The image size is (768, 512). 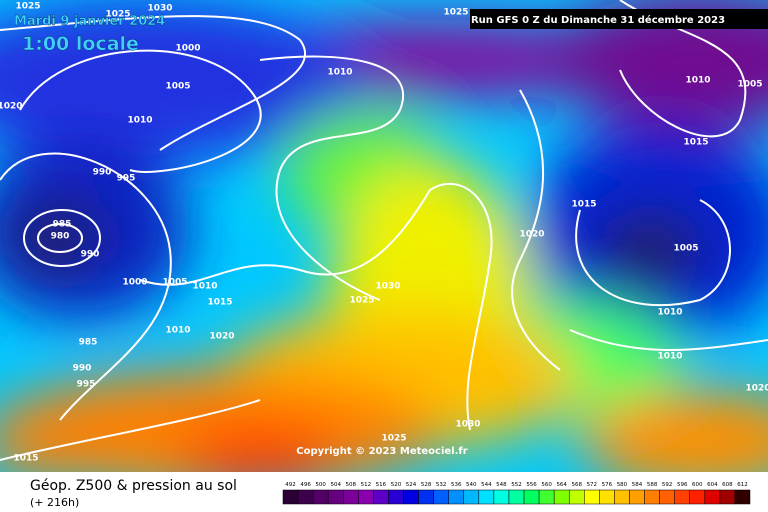 I want to click on valid-date: Mardi 9 janvier 2024, so click(x=89, y=21).